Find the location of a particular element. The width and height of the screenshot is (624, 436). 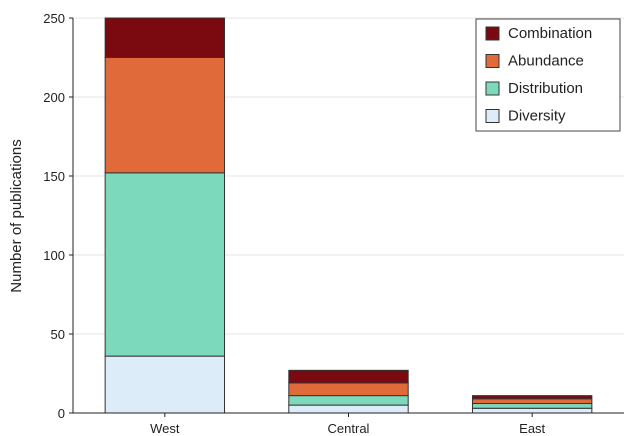

y-tick-label: 0 is located at coordinates (61, 413).